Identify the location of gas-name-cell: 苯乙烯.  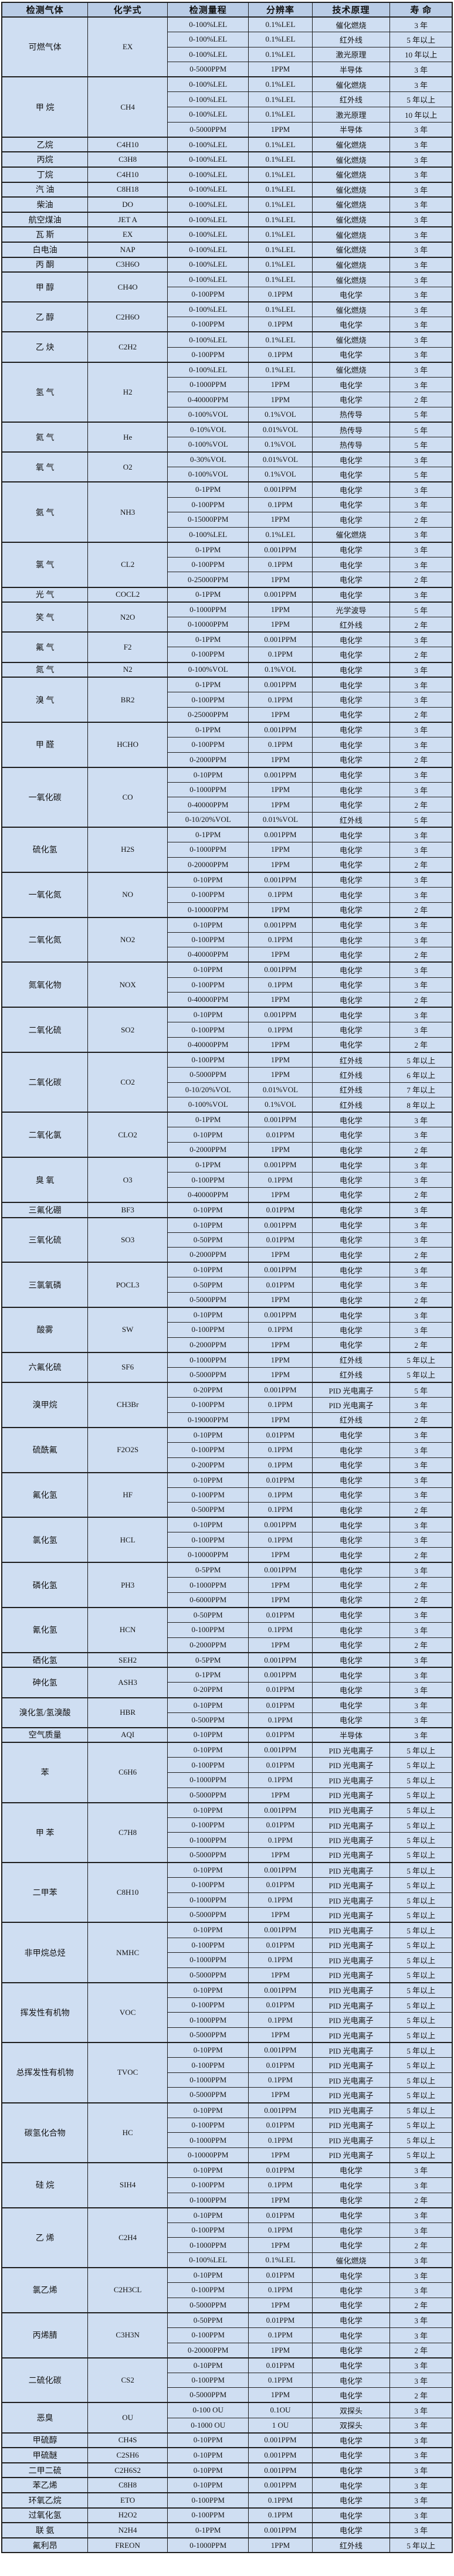
(45, 2485).